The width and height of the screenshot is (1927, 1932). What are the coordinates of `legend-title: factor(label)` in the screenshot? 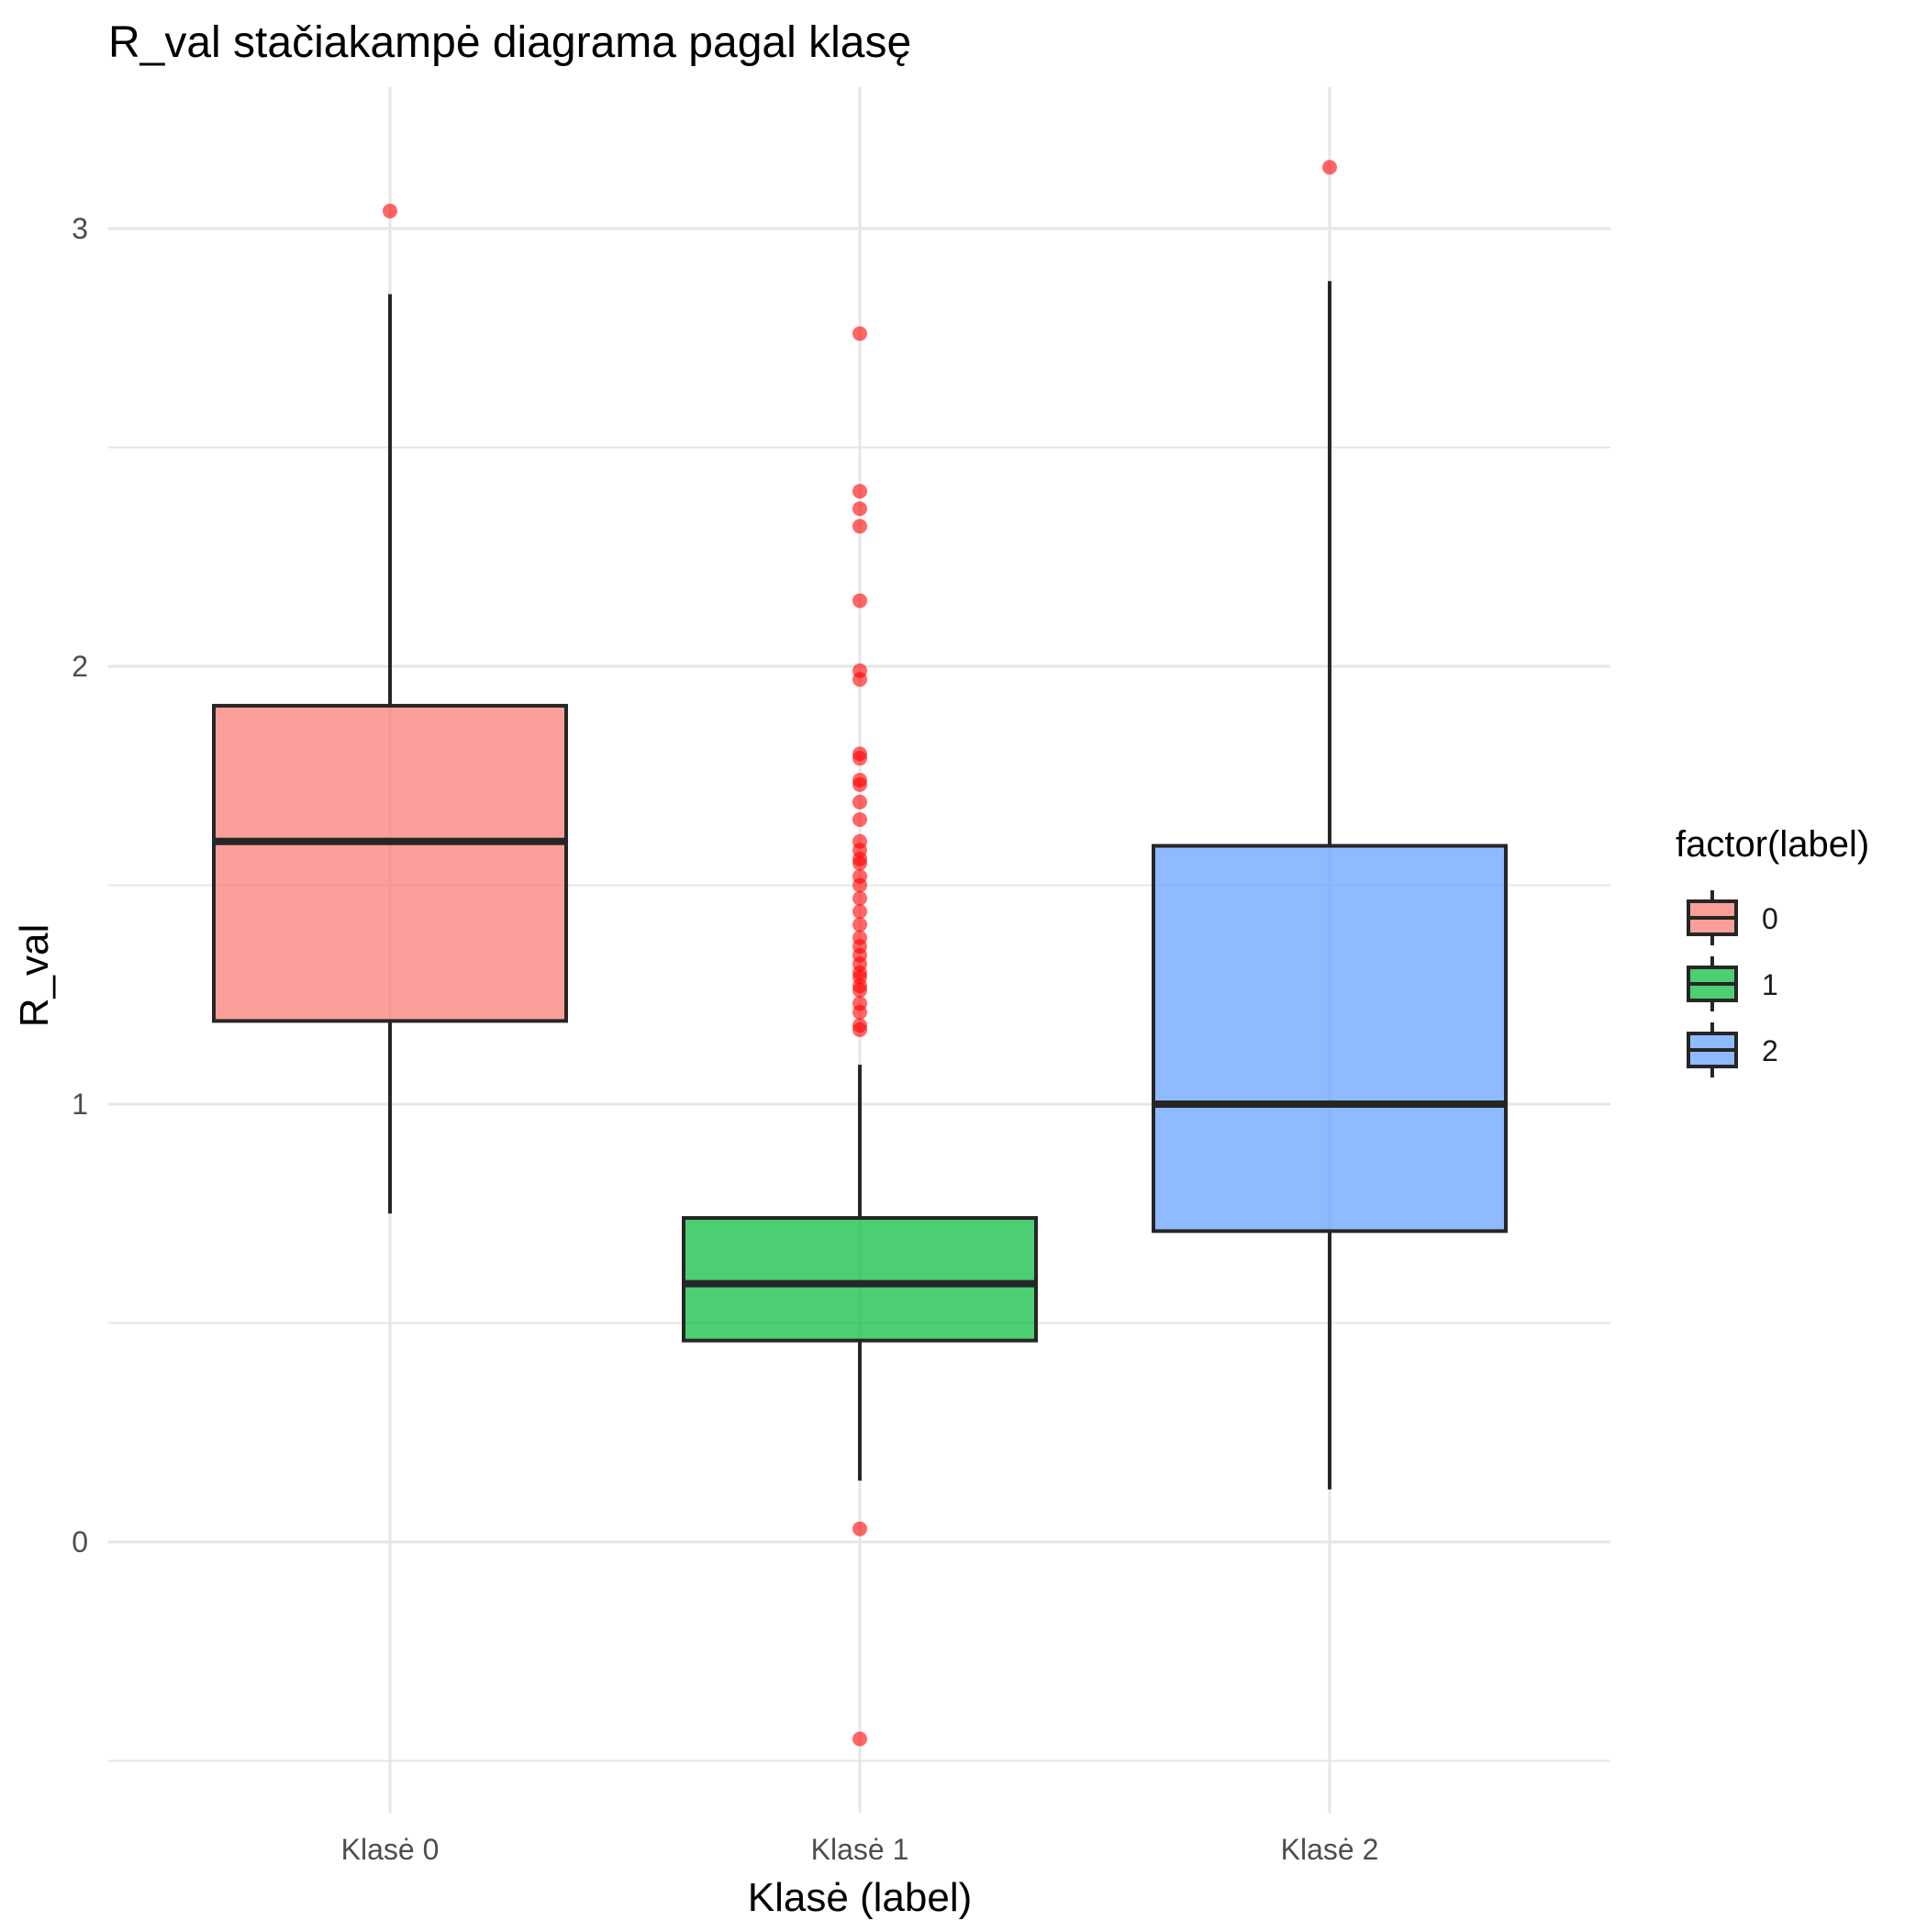 It's located at (1772, 844).